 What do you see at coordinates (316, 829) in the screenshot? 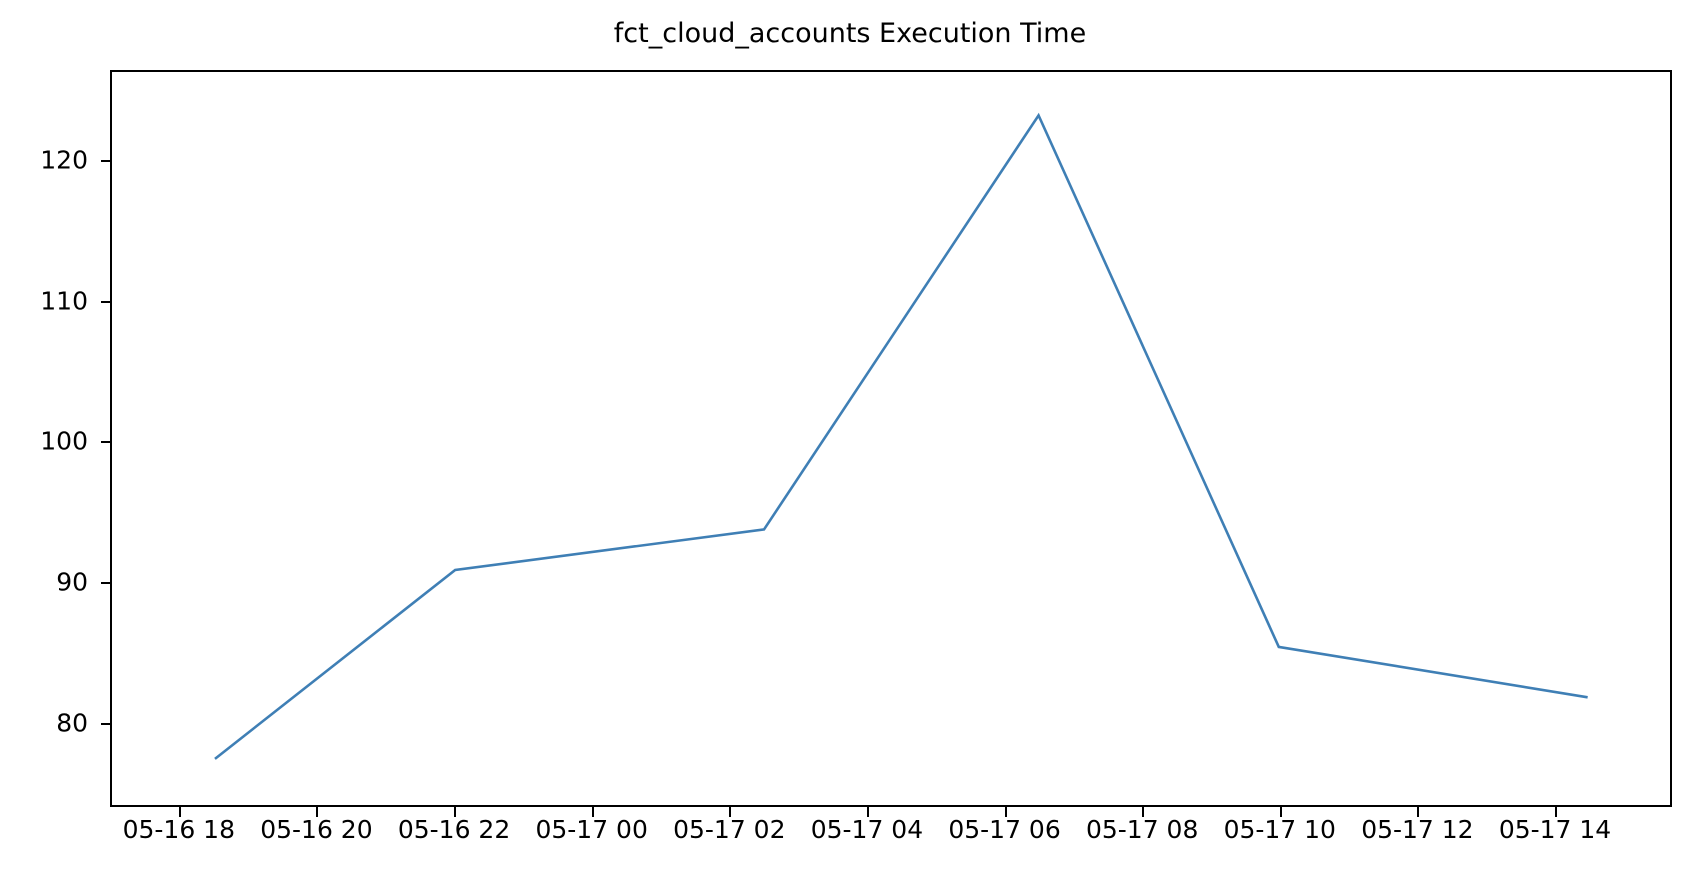
I see `x-tick-label: 05-16 20` at bounding box center [316, 829].